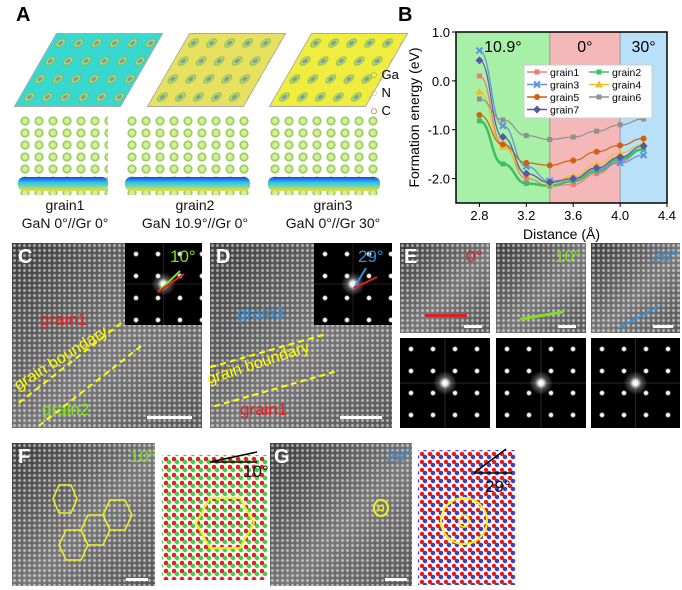 The width and height of the screenshot is (682, 590). I want to click on tem-image-g, so click(341, 514).